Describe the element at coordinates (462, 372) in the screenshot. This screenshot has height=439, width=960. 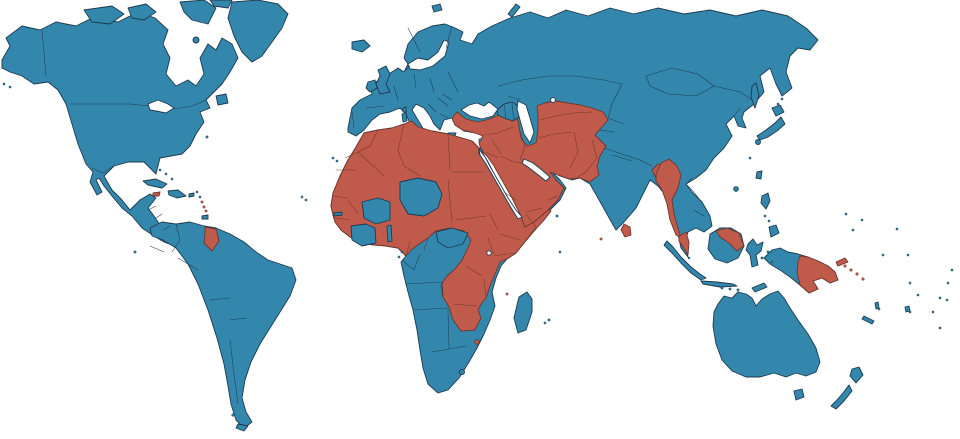
I see `lesotho-enclave` at that location.